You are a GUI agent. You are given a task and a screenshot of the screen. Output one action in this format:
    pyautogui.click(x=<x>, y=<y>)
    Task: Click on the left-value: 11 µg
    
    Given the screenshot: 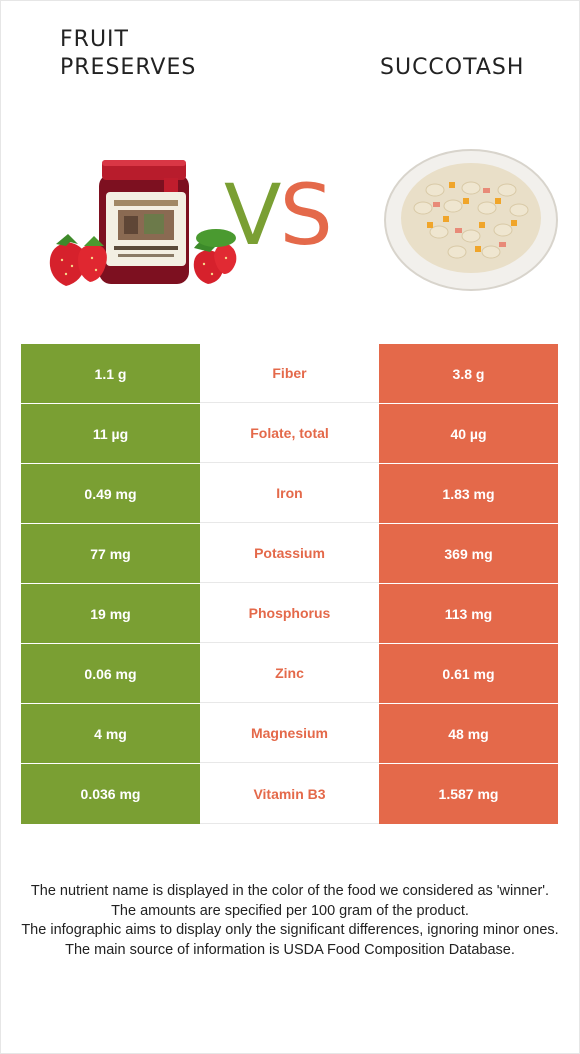 What is the action you would take?
    pyautogui.click(x=110, y=433)
    